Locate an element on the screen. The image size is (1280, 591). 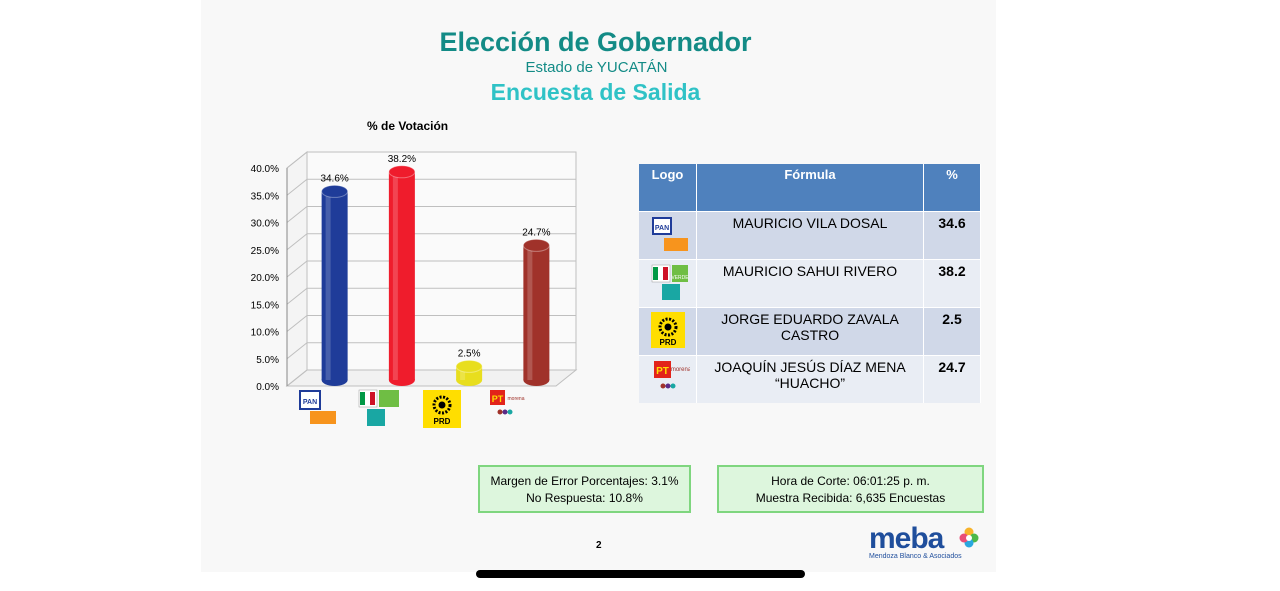
home-indicator is located at coordinates (640, 574).